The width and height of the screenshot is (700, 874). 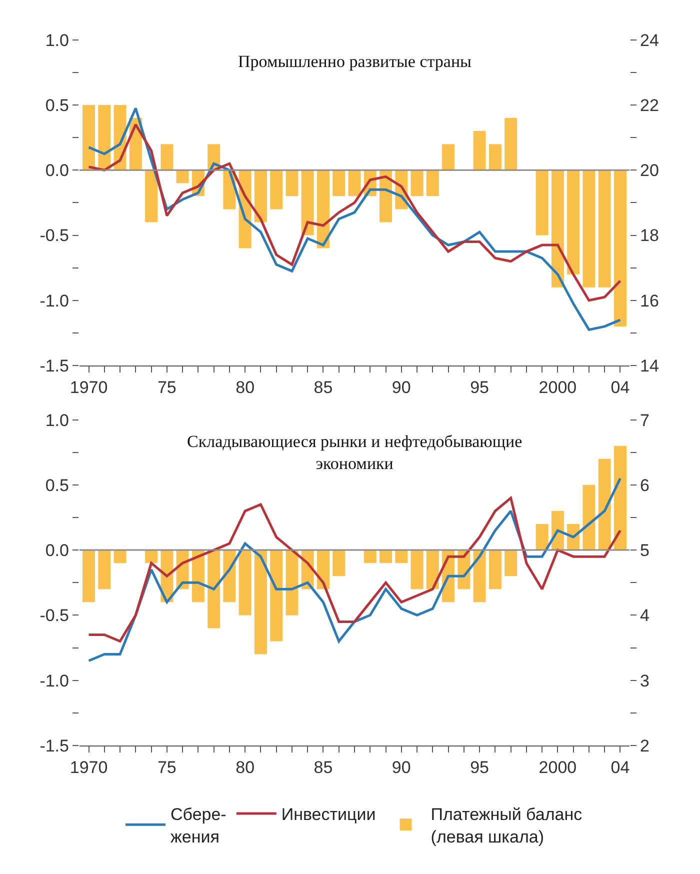 I want to click on y2-tick-label: 4, so click(x=645, y=616).